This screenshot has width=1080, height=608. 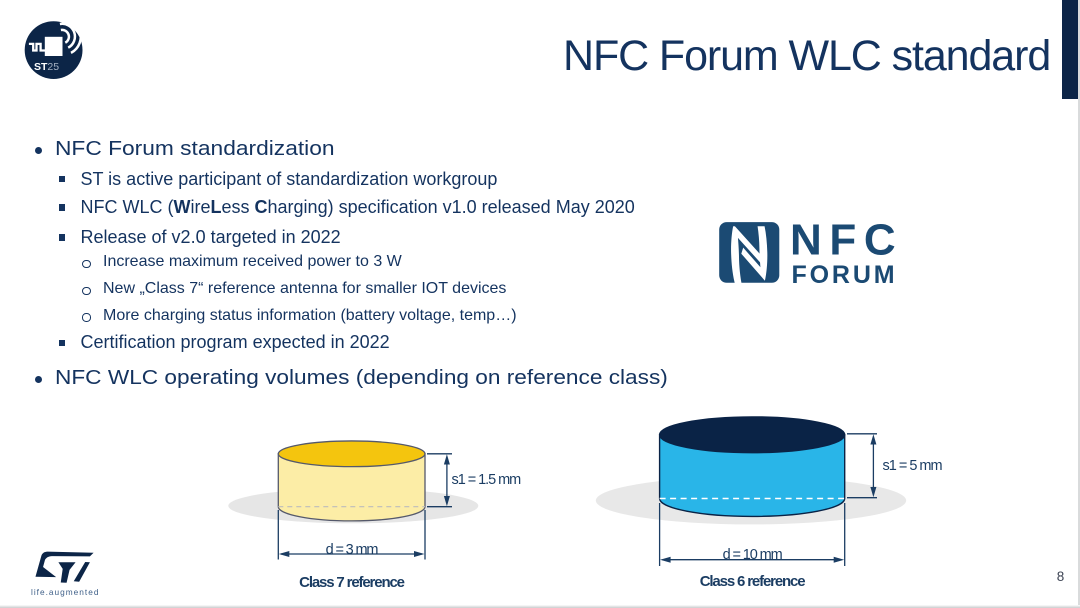 I want to click on svg-text: FORUM, so click(x=845, y=274).